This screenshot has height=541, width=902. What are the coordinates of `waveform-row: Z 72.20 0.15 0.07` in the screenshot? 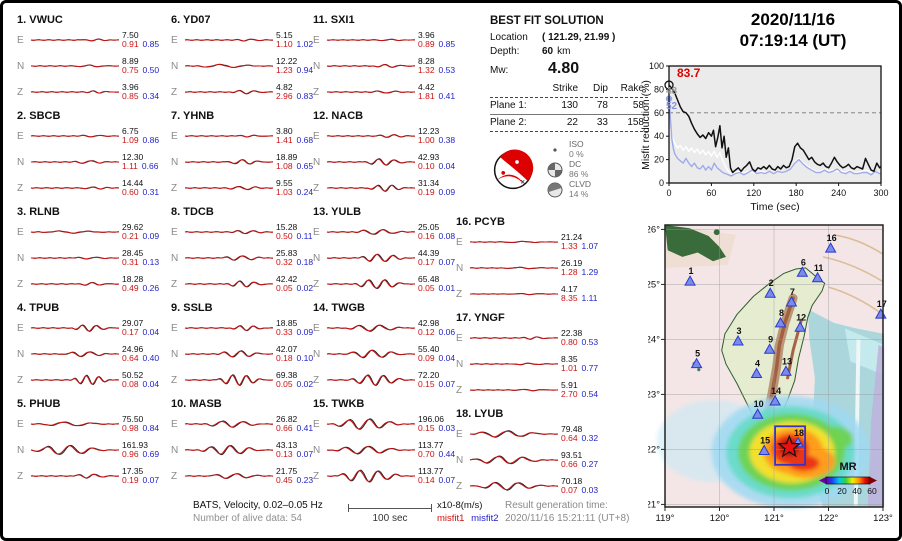 It's located at (390, 380).